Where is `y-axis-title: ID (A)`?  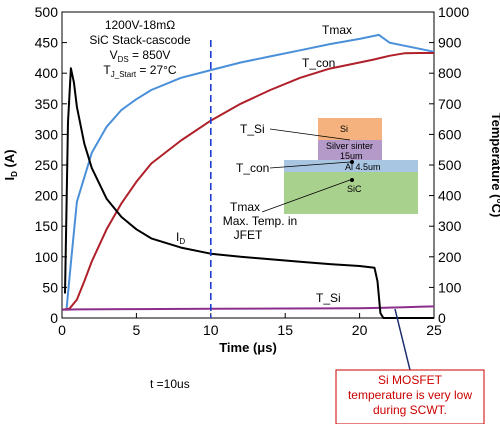
y-axis-title: ID (A) is located at coordinates (10, 164).